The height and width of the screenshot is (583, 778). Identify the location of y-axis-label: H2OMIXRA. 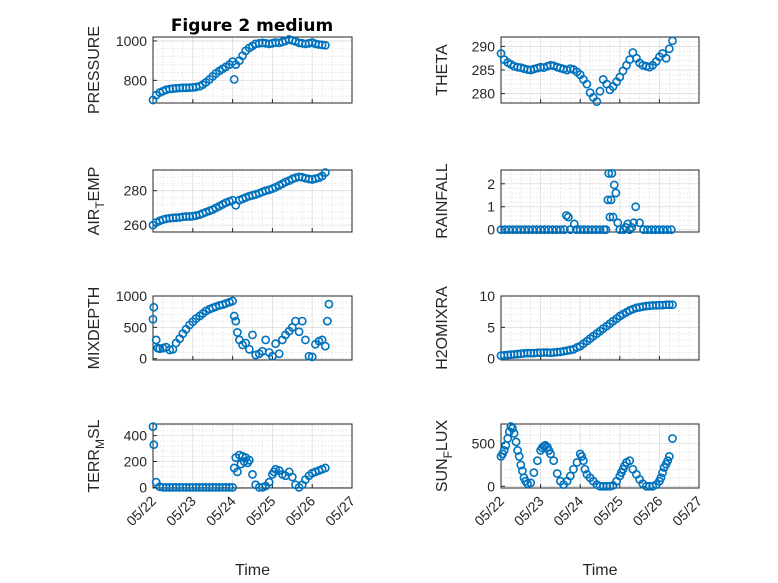
(442, 328).